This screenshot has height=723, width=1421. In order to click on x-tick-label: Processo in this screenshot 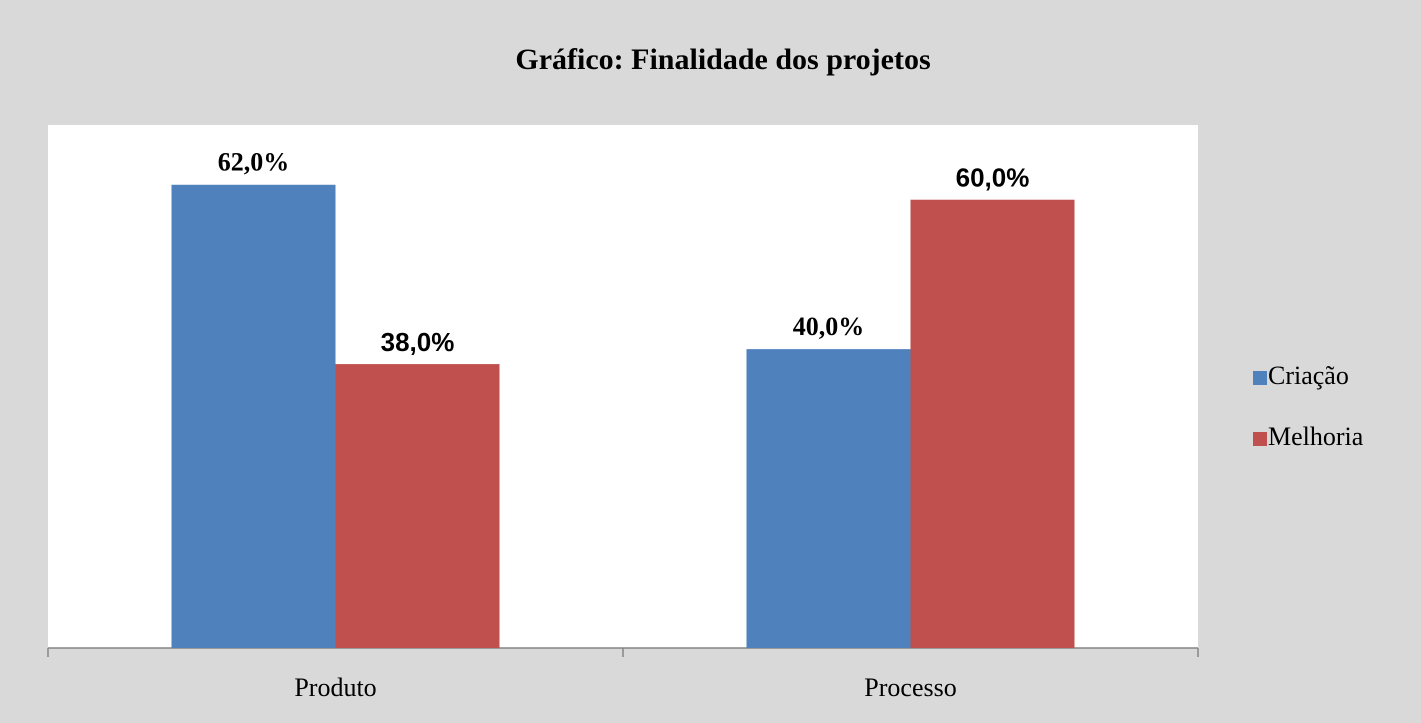, I will do `click(910, 687)`.